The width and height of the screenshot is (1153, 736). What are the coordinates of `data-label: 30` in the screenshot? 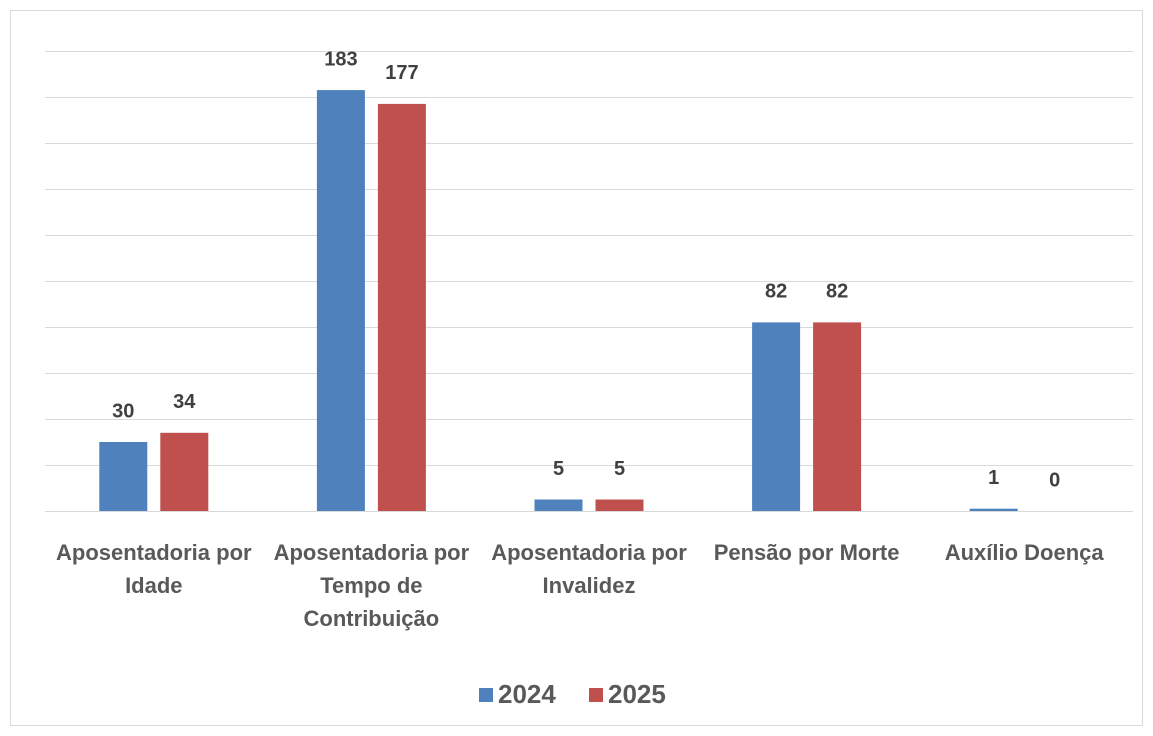 It's located at (123, 411).